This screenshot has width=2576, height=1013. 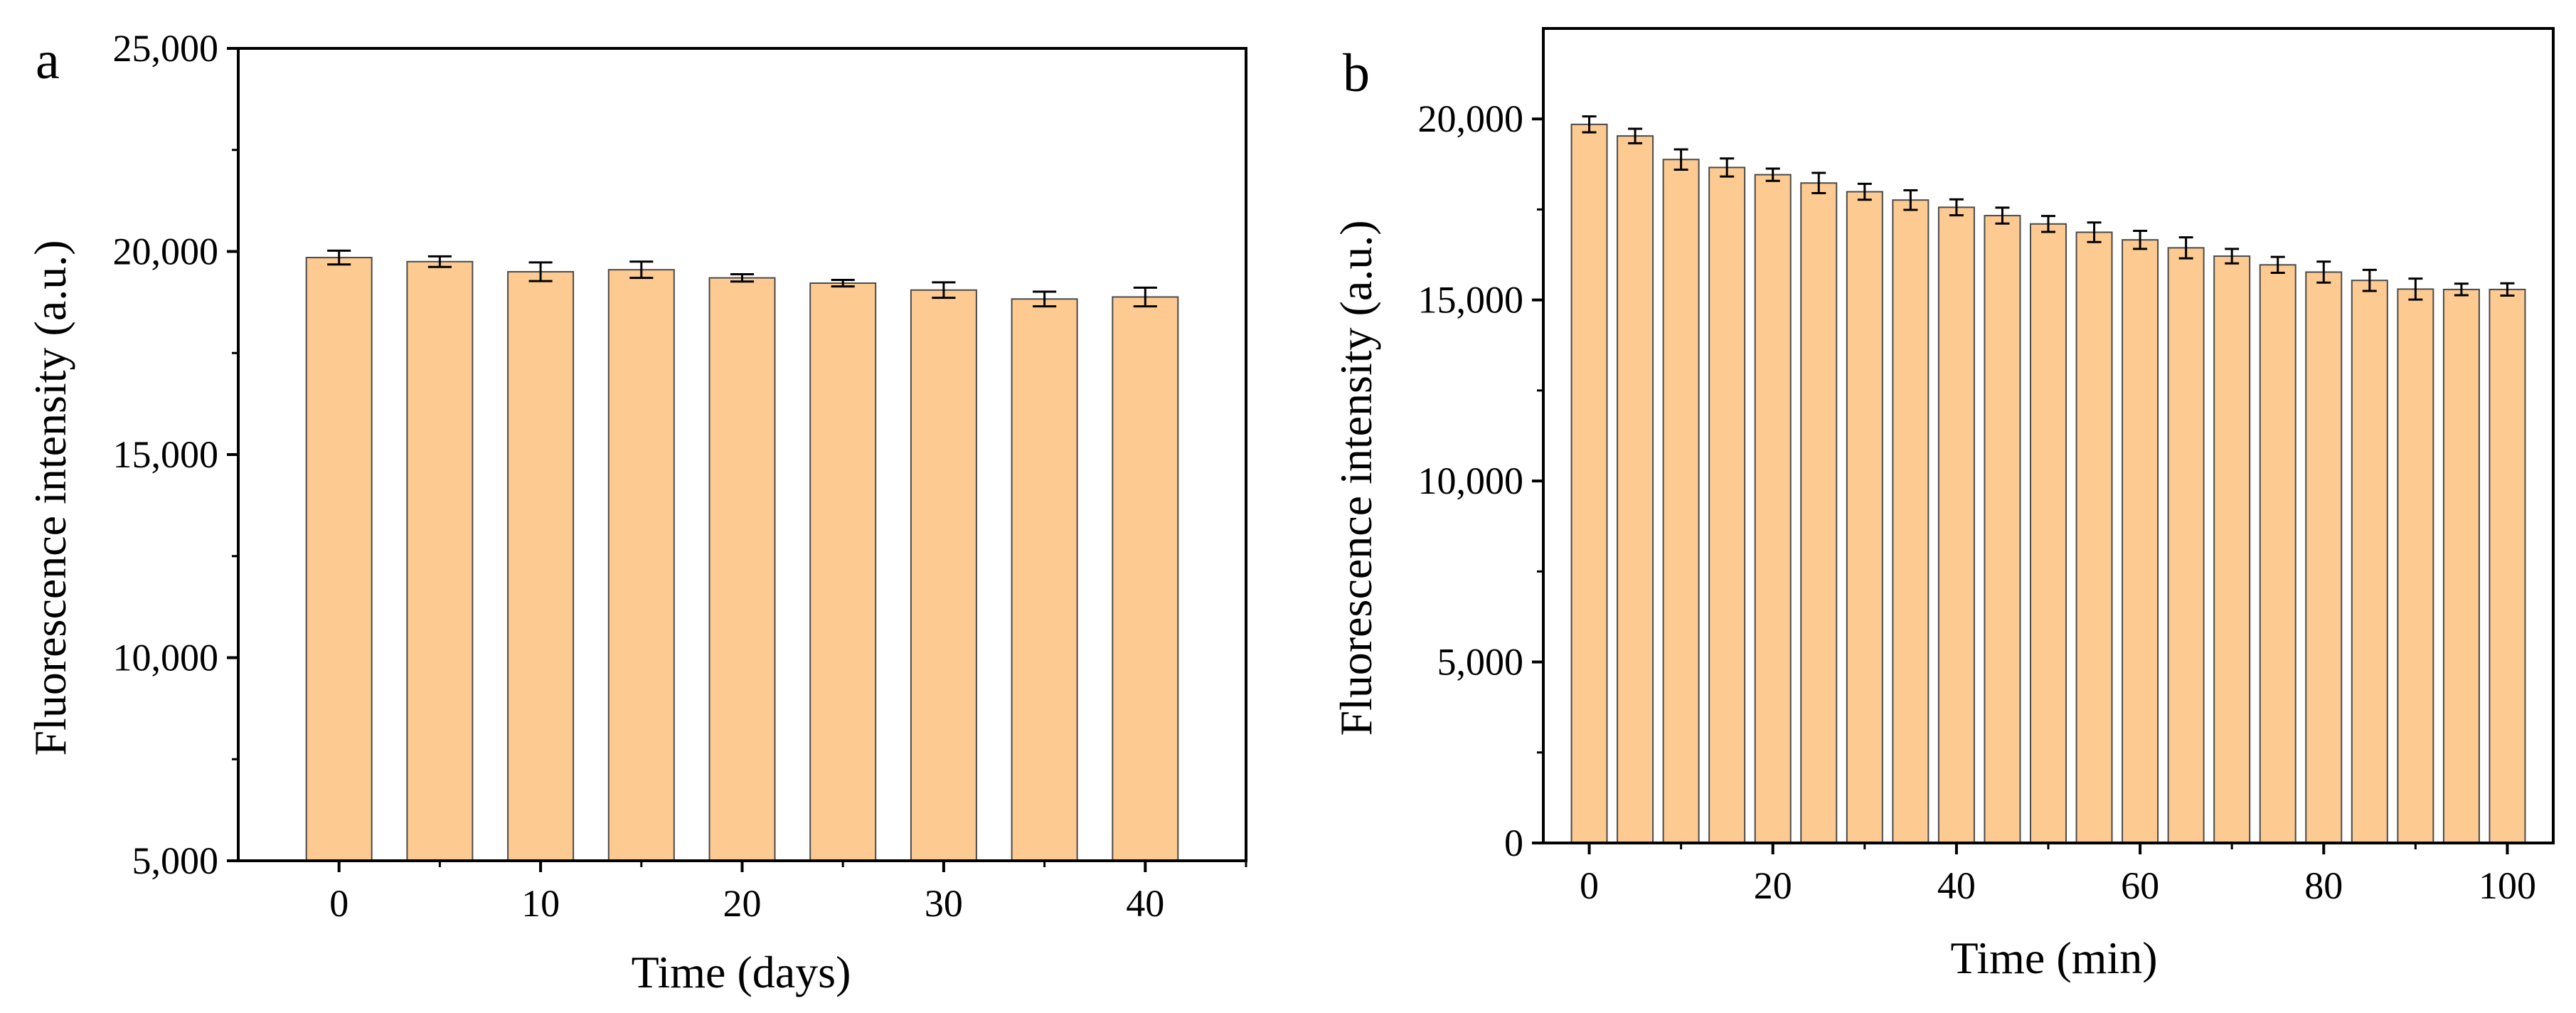 What do you see at coordinates (48, 60) in the screenshot?
I see `panel-a-letter: a` at bounding box center [48, 60].